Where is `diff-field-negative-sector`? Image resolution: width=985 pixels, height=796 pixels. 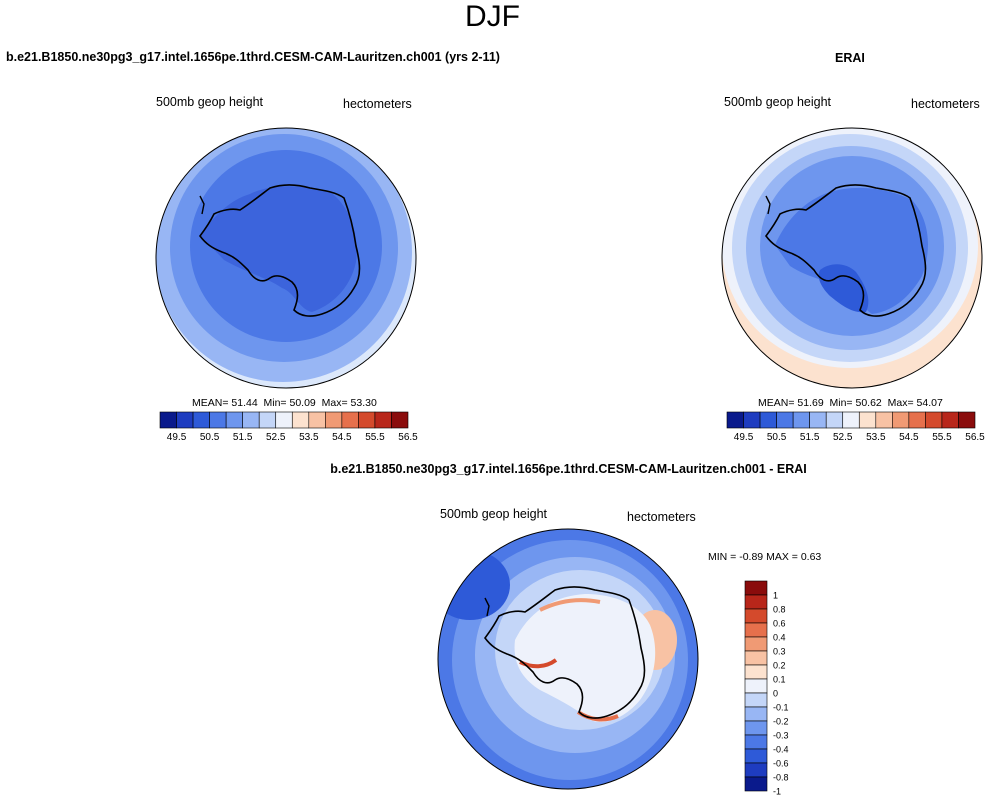
diff-field-negative-sector is located at coordinates (474, 585).